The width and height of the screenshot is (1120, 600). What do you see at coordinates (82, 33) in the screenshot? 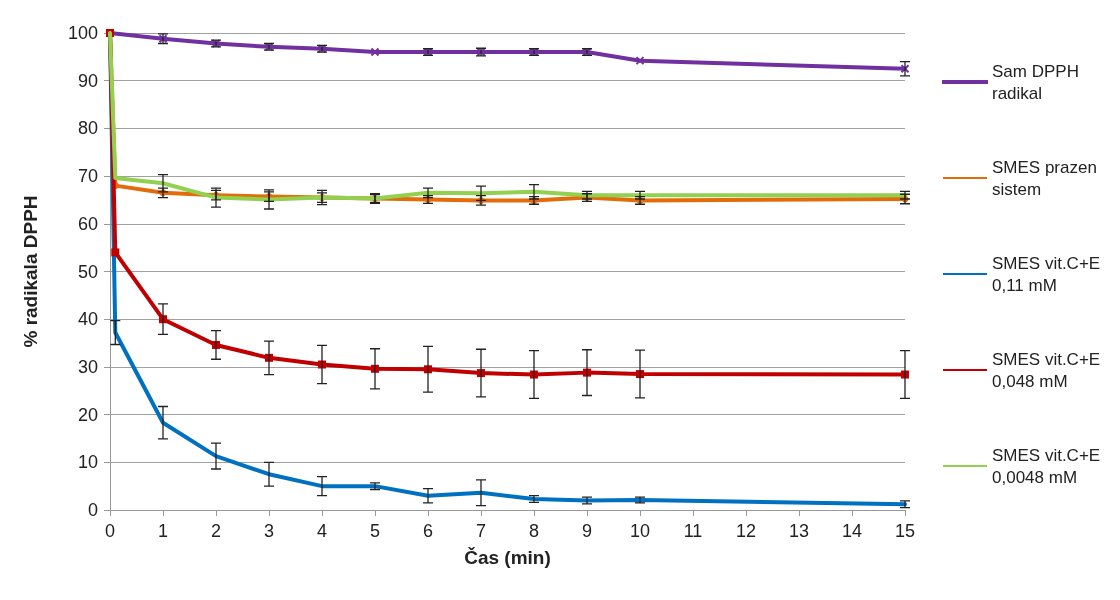
I see `y-tick-label: 100` at bounding box center [82, 33].